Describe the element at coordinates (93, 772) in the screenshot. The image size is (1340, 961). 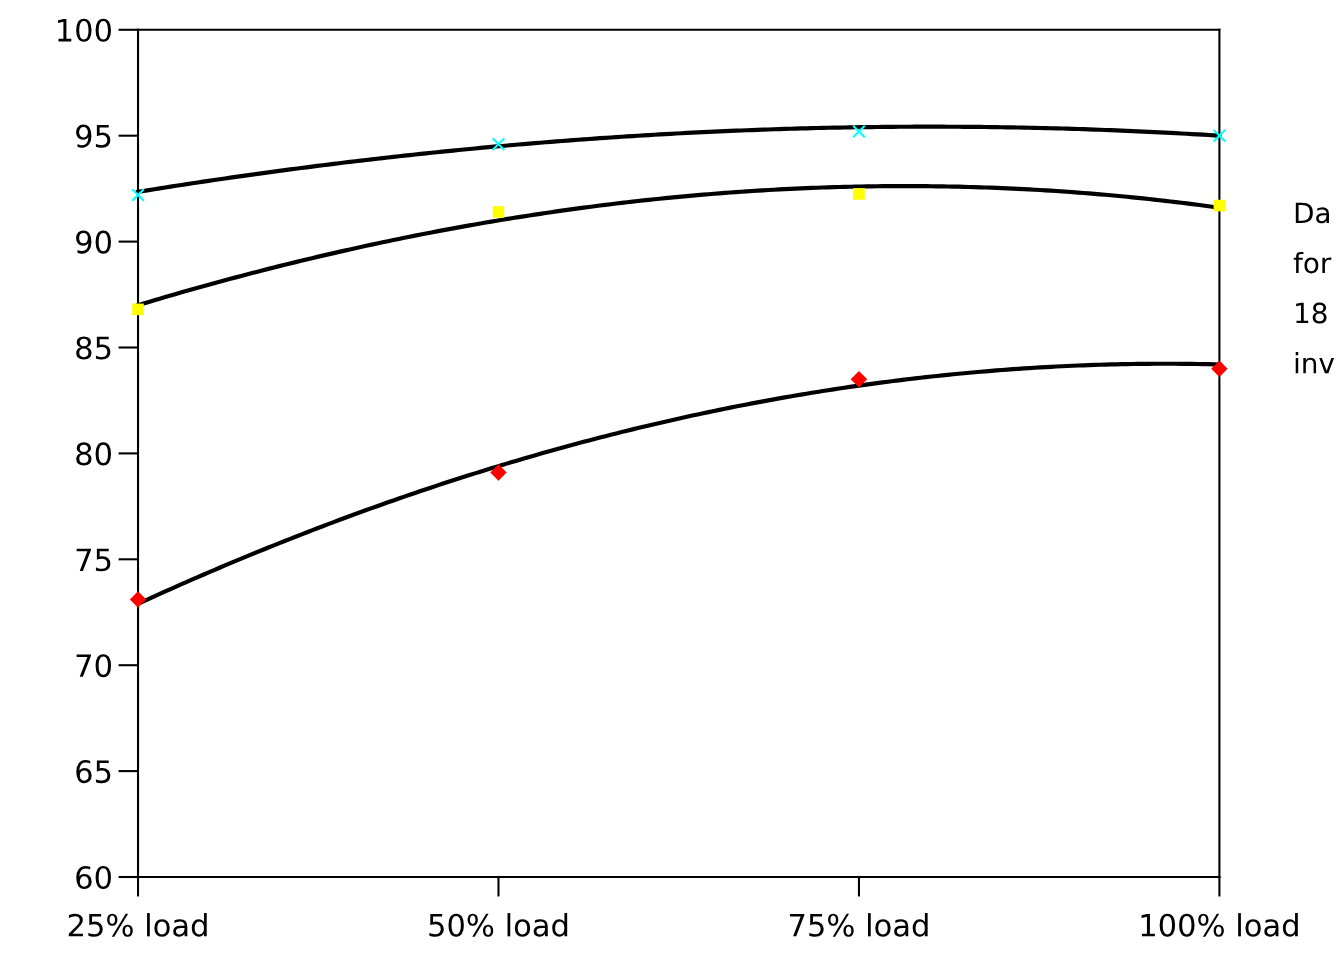
I see `y-tick-label: 65` at that location.